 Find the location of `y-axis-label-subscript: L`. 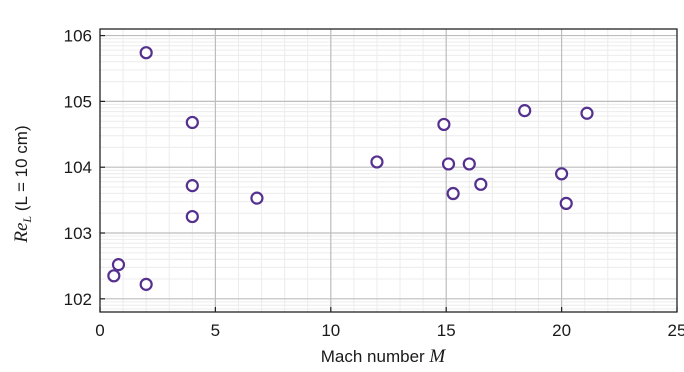

y-axis-label-subscript: L is located at coordinates (27, 220).